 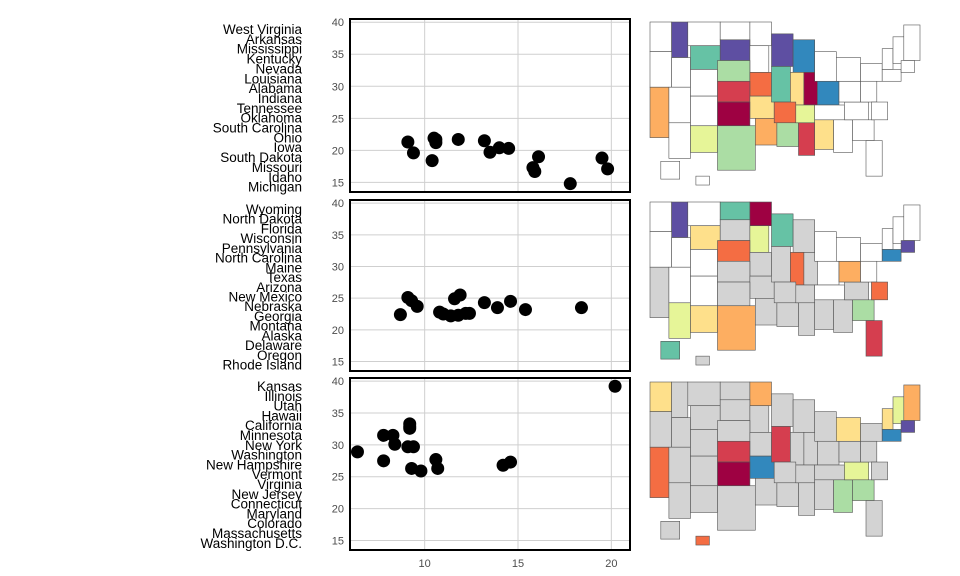 What do you see at coordinates (257, 533) in the screenshot?
I see `state-label: Massachusetts` at bounding box center [257, 533].